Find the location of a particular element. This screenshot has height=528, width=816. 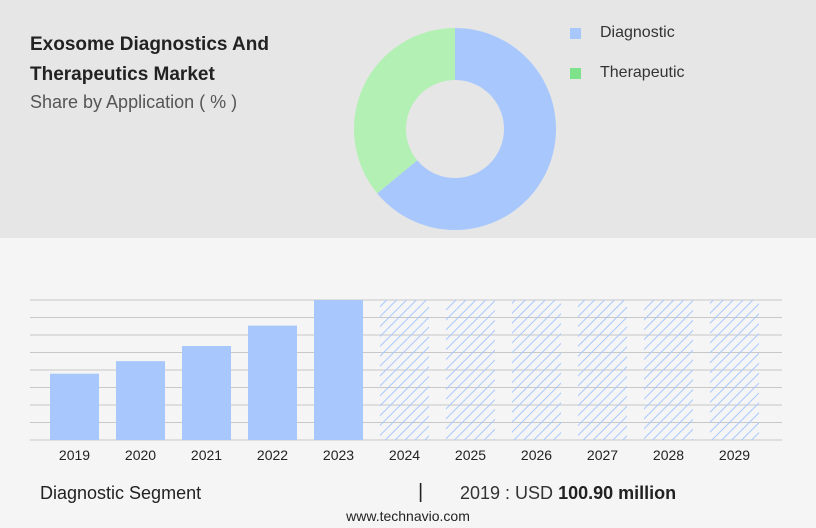

segment-value: 2019 : USD 100.90 million is located at coordinates (568, 493).